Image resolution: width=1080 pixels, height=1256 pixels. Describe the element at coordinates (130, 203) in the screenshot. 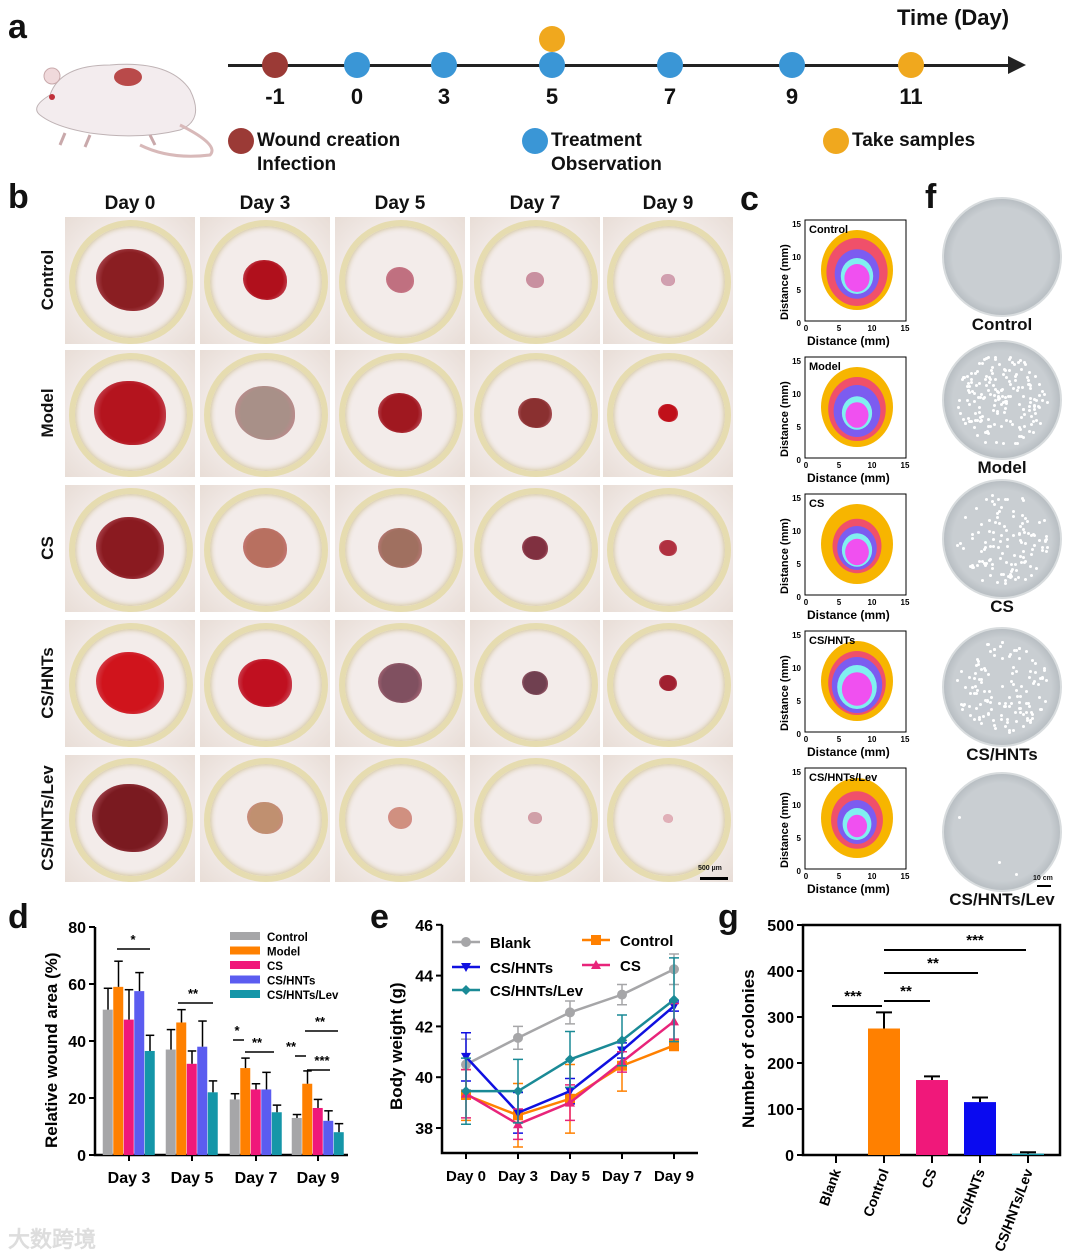

I see `column-header: Day 0` at that location.